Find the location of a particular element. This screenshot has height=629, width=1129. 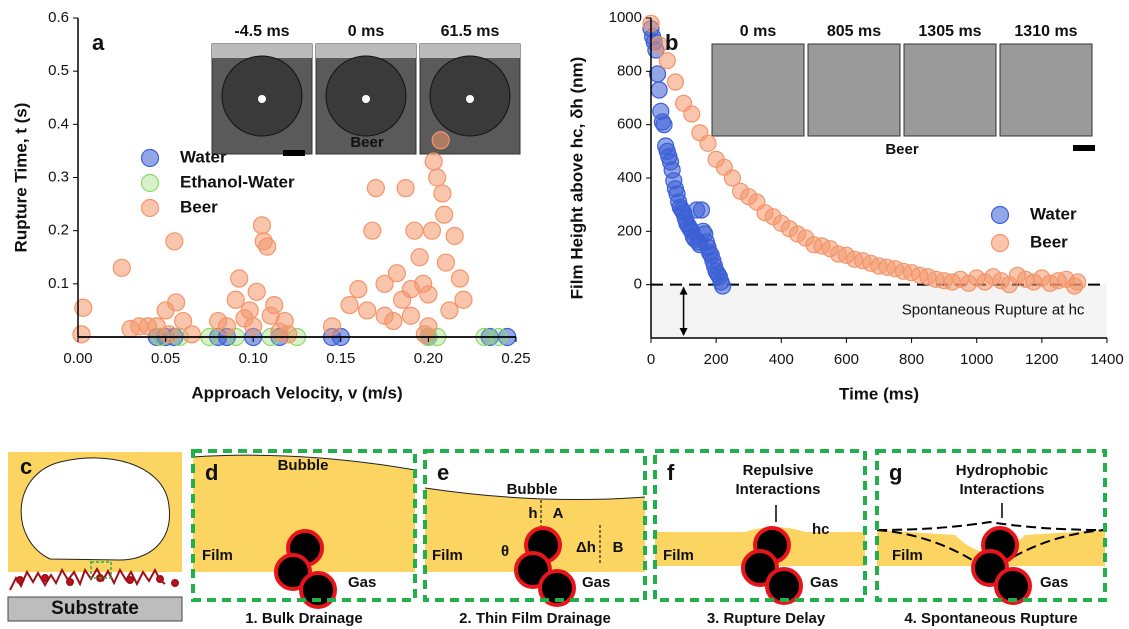

interaction-label: Repulsive is located at coordinates (778, 470).